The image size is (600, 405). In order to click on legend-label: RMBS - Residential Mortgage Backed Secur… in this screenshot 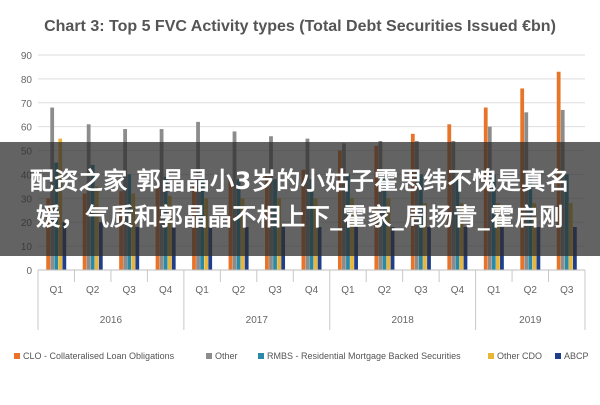, I will do `click(364, 356)`.